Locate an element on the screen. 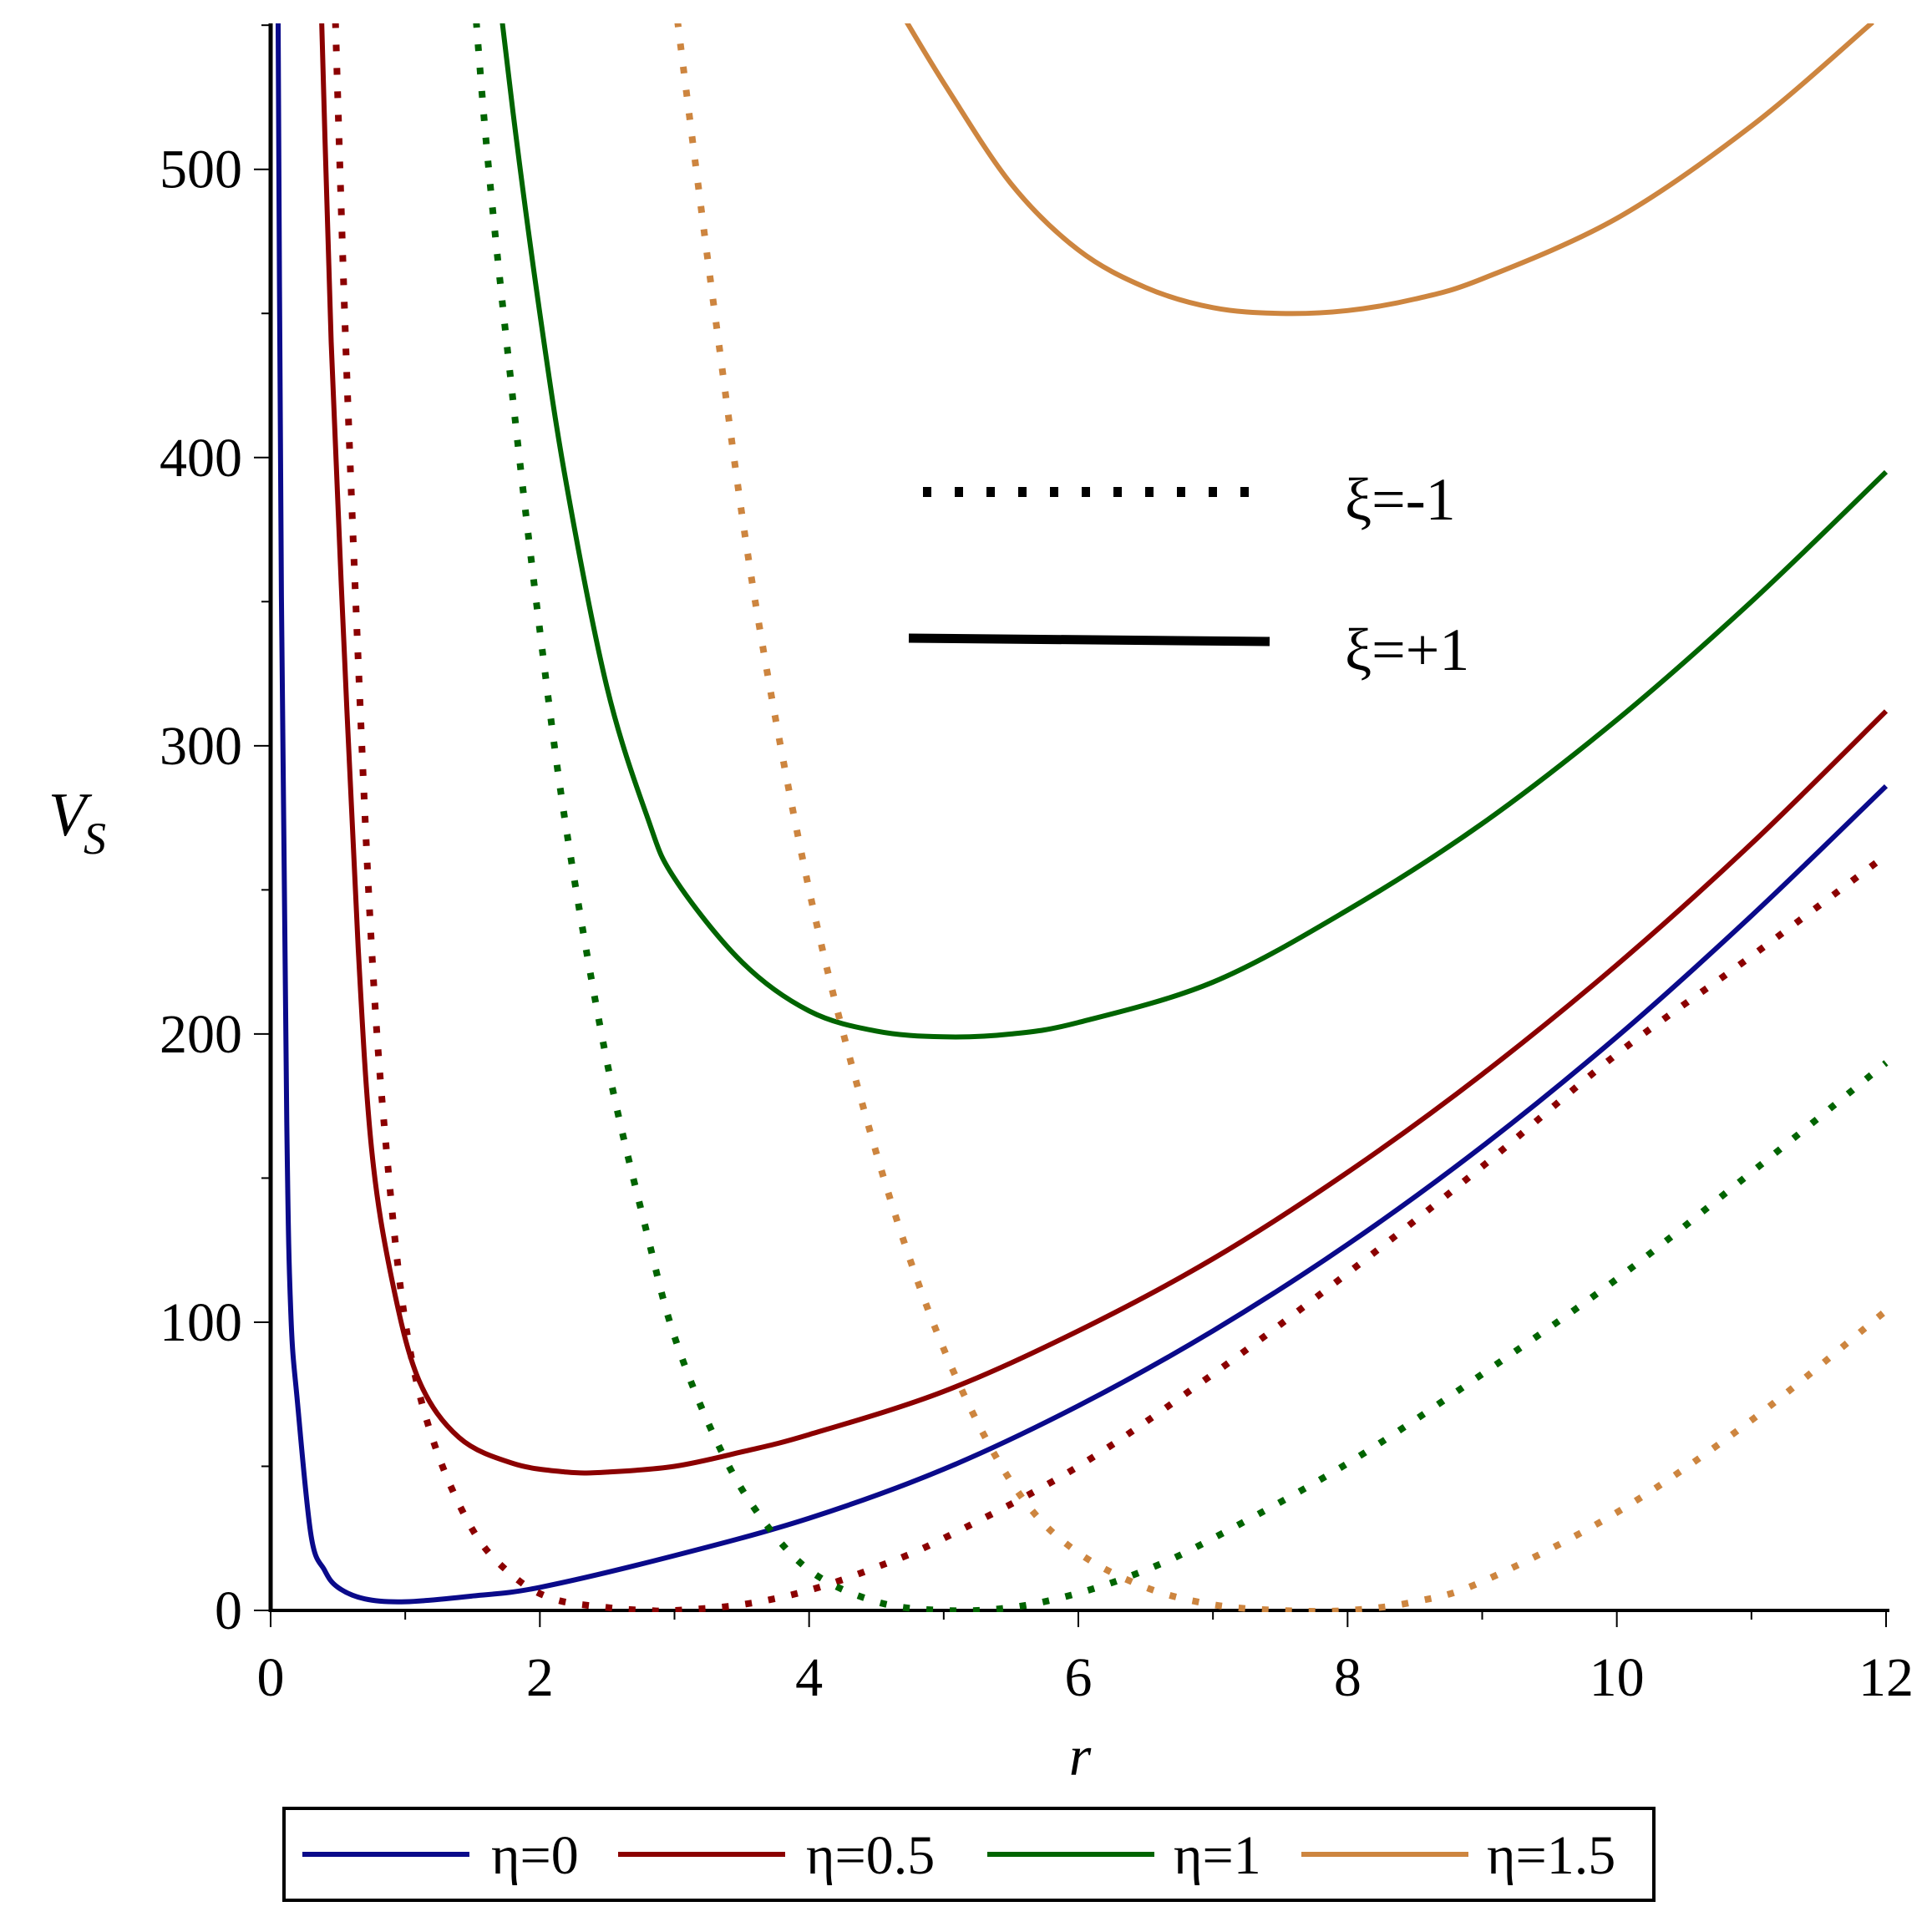  x-tick-label: 4 is located at coordinates (809, 1677).